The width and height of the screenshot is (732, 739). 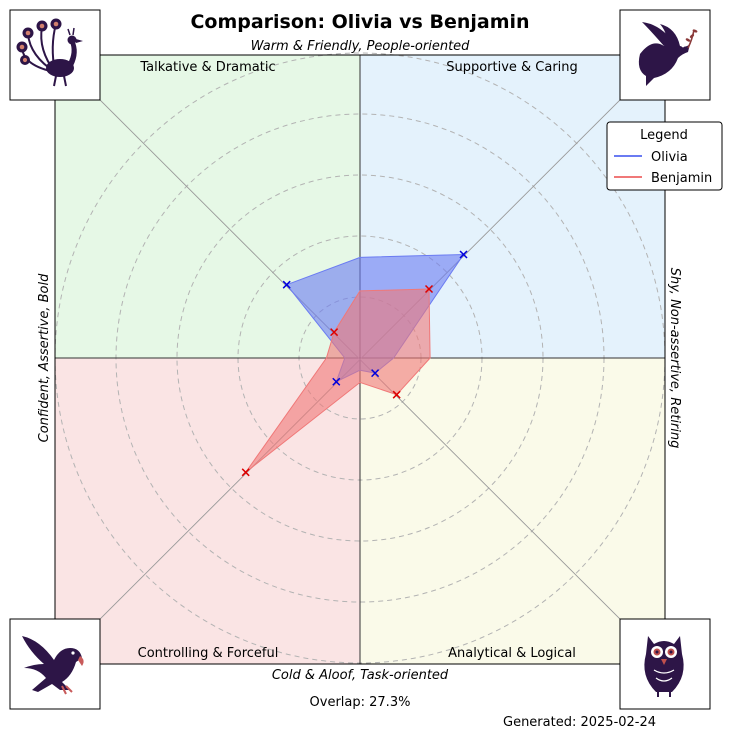 I want to click on chart-title: Comparison: Olivia vs Benjamin, so click(x=359, y=22).